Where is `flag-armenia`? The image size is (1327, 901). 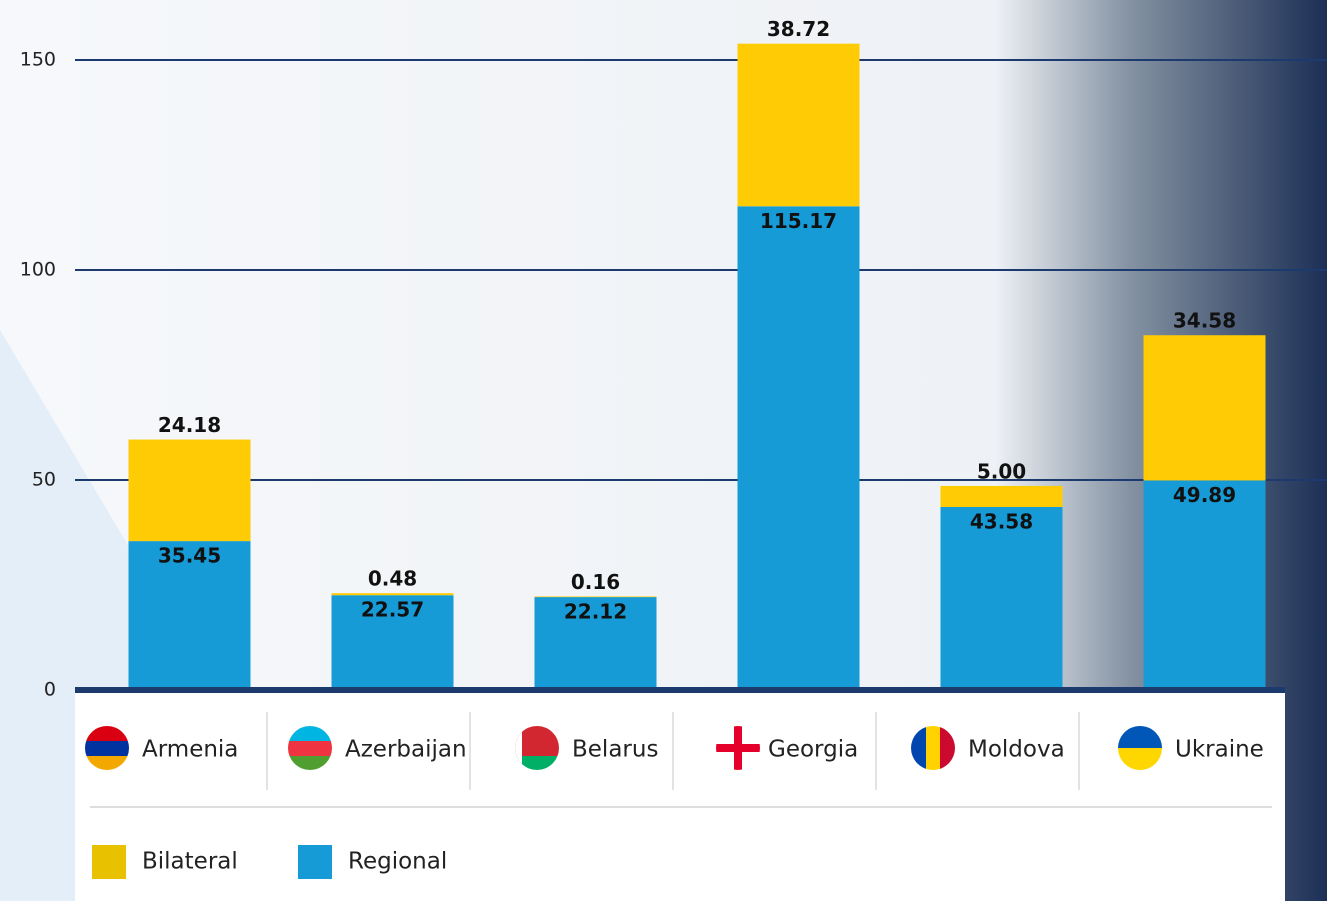
flag-armenia is located at coordinates (107, 748).